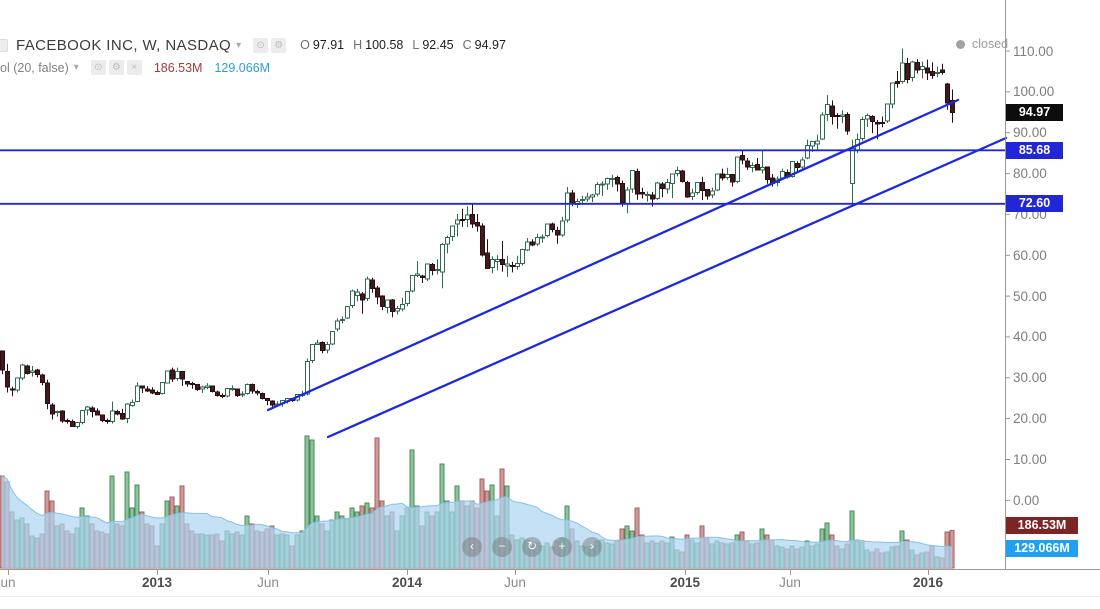 This screenshot has height=609, width=1100. What do you see at coordinates (1042, 525) in the screenshot?
I see `volume-value-badge: 186.53M` at bounding box center [1042, 525].